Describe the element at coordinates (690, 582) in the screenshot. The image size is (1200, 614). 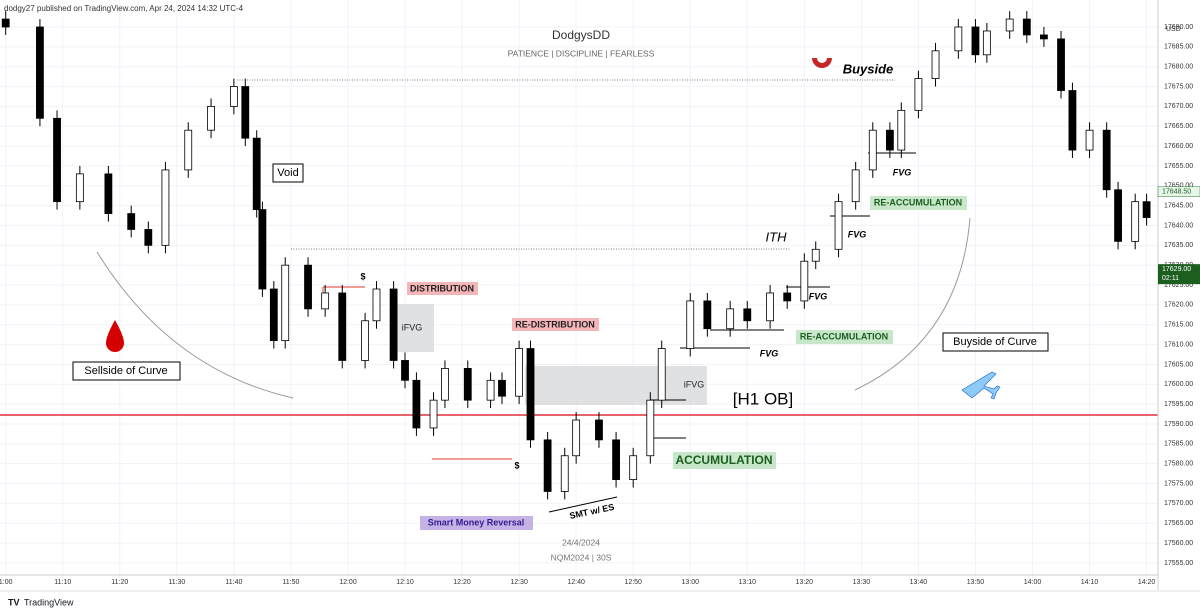
I see `x-tick-label: 13:00` at that location.